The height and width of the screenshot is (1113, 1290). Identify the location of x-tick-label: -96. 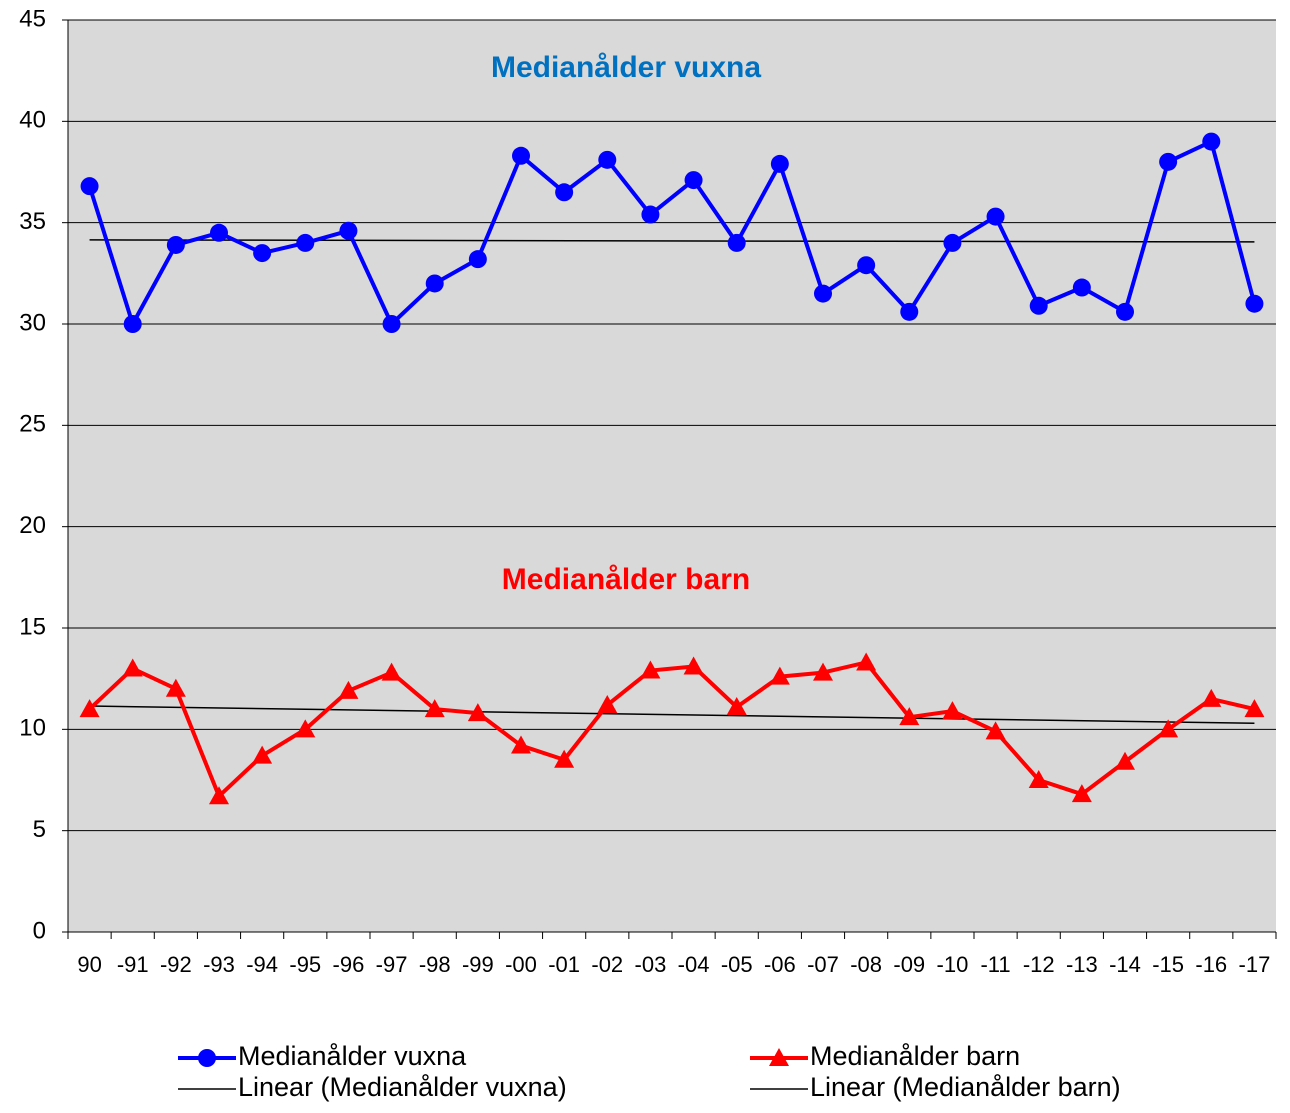
(349, 964).